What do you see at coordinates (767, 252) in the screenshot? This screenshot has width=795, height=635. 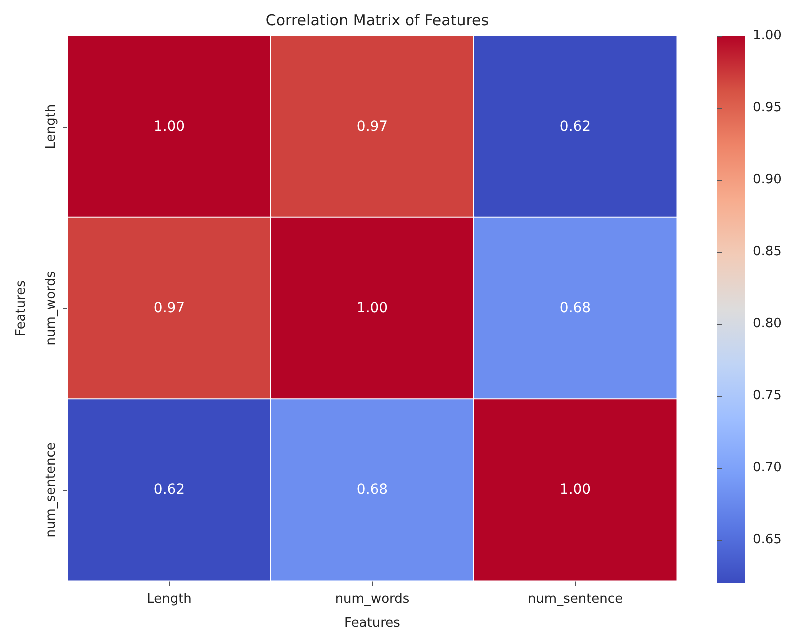 I see `color-bar-label: 0.85` at bounding box center [767, 252].